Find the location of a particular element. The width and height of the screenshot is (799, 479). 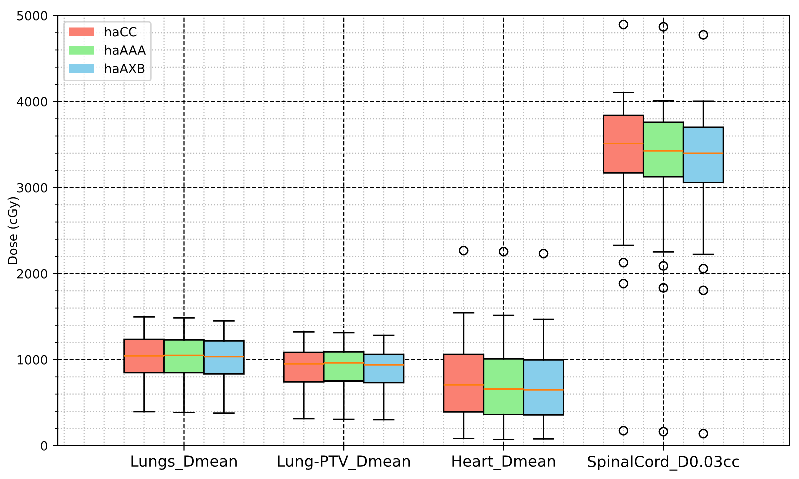

y-tick-label: 1000 is located at coordinates (33, 360).